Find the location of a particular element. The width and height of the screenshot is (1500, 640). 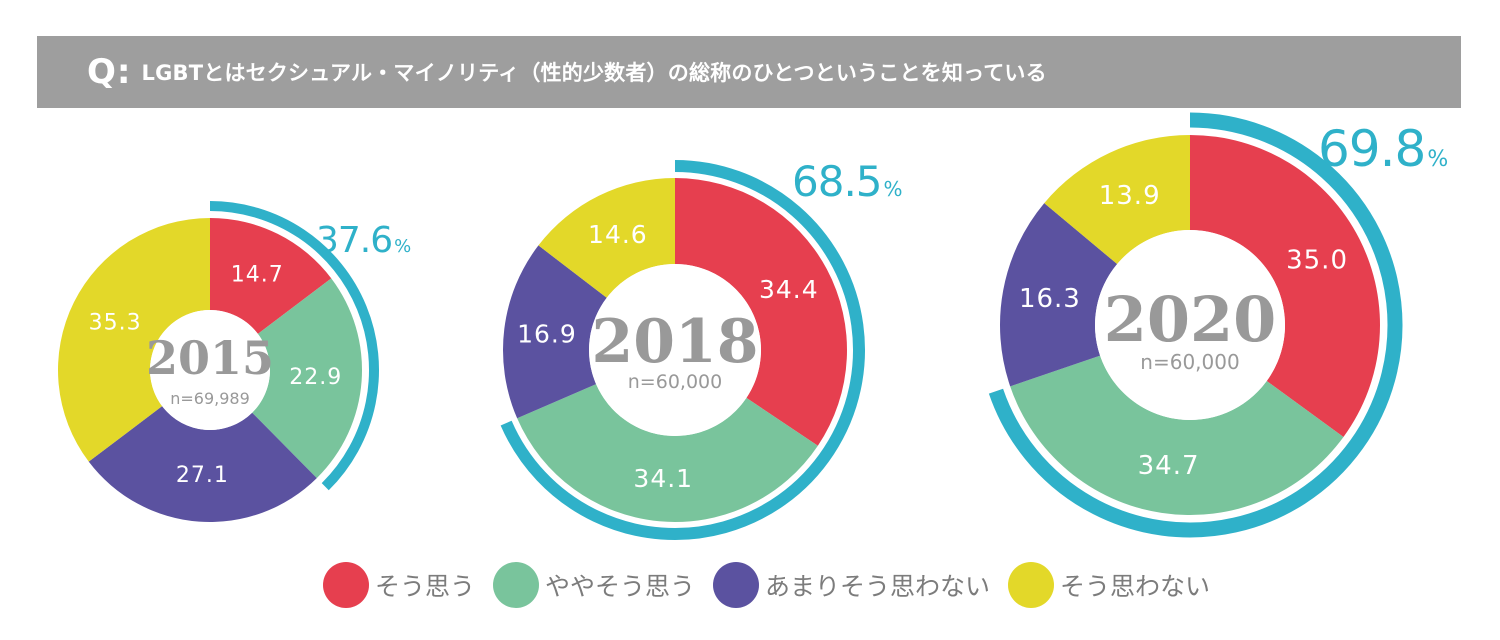

aware-total-arc-2015 is located at coordinates (294, 346).